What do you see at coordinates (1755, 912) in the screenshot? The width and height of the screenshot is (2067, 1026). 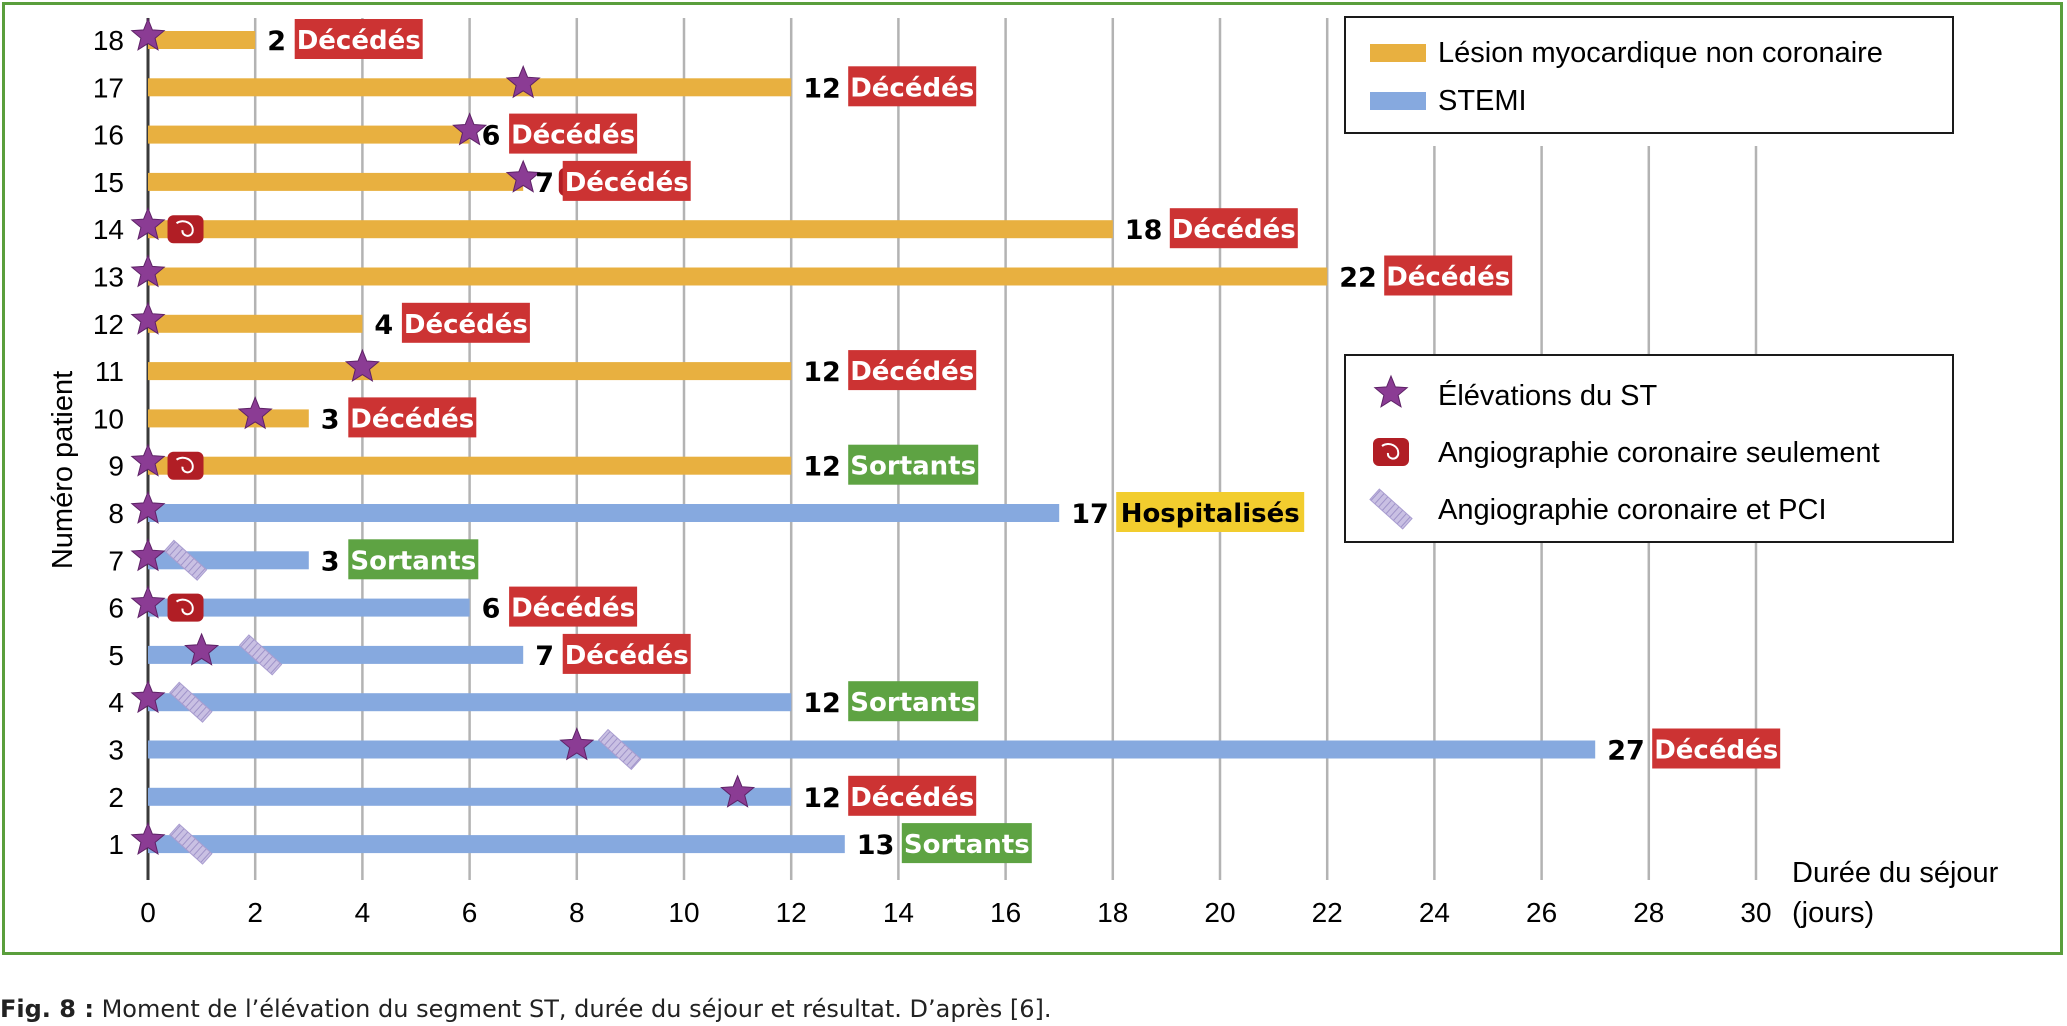 I see `x-tick-label: 30` at bounding box center [1755, 912].